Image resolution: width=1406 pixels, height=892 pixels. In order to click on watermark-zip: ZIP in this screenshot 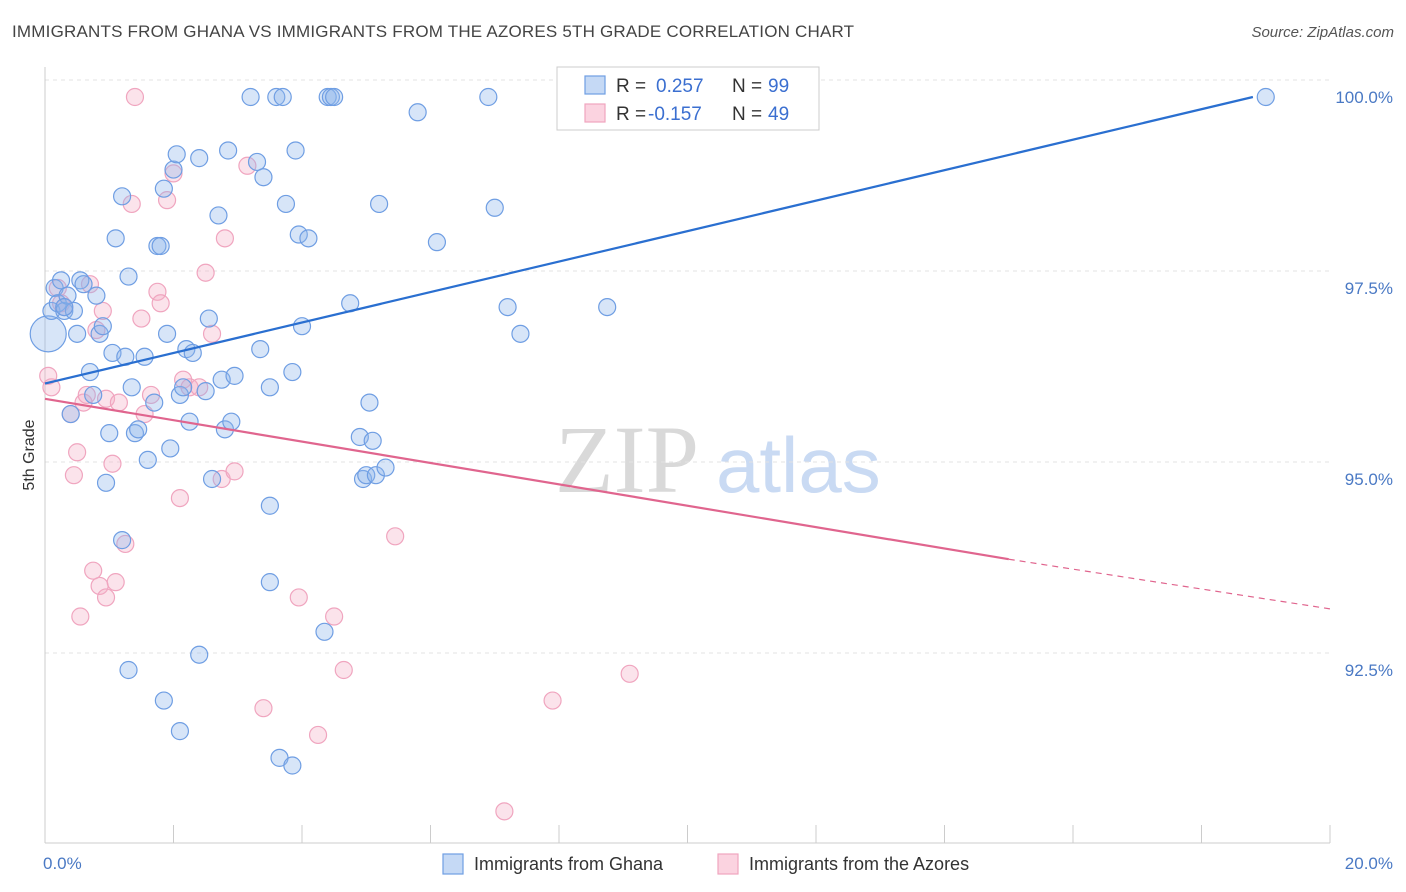, I will do `click(627, 459)`.